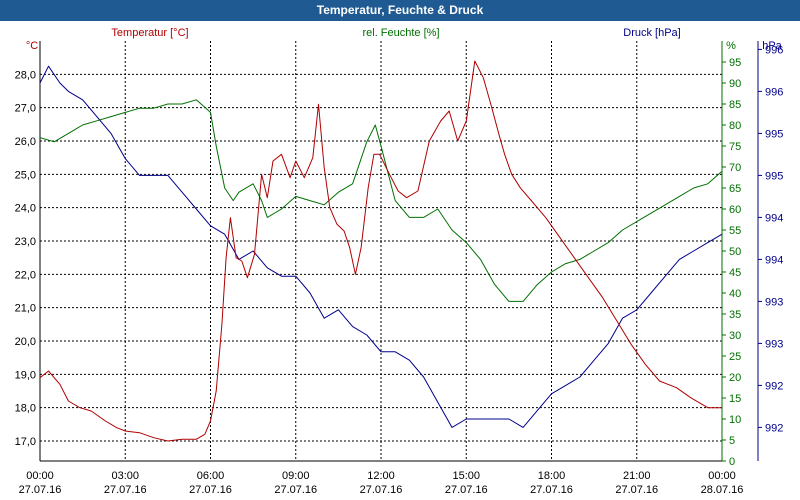  Describe the element at coordinates (735, 399) in the screenshot. I see `humidity-tick-label: 15` at that location.